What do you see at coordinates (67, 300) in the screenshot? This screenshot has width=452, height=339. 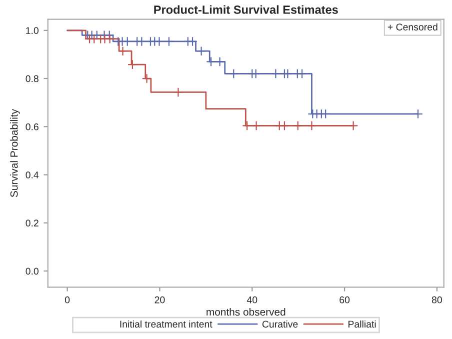 I see `x-tick-label: 0` at bounding box center [67, 300].